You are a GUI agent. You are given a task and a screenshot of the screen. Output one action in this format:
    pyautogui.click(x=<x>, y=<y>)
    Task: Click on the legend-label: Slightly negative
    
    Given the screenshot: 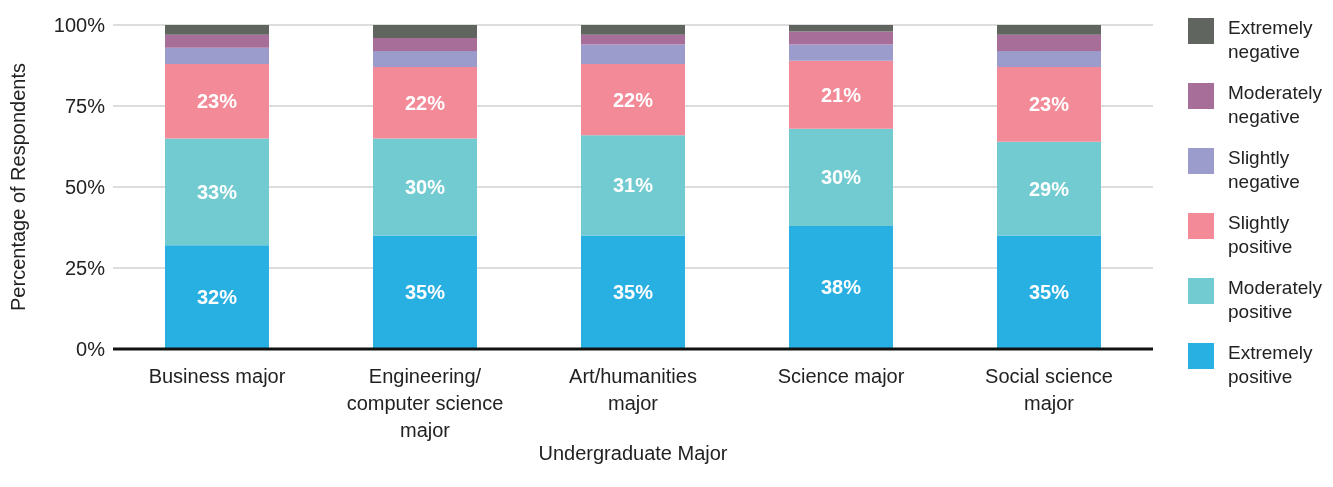 What is the action you would take?
    pyautogui.click(x=1264, y=170)
    